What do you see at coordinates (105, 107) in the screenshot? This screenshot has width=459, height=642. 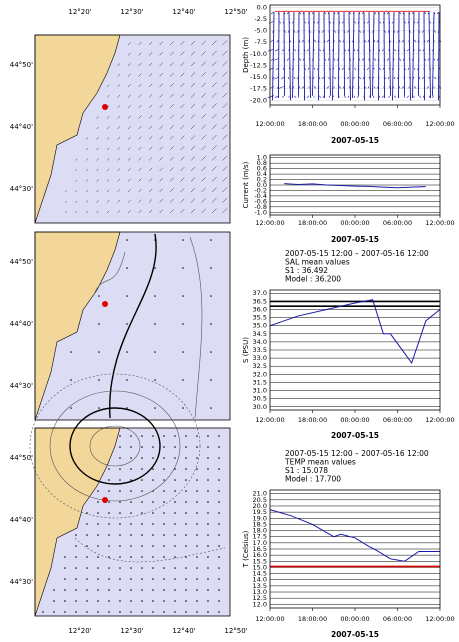 I see `station` at bounding box center [105, 107].